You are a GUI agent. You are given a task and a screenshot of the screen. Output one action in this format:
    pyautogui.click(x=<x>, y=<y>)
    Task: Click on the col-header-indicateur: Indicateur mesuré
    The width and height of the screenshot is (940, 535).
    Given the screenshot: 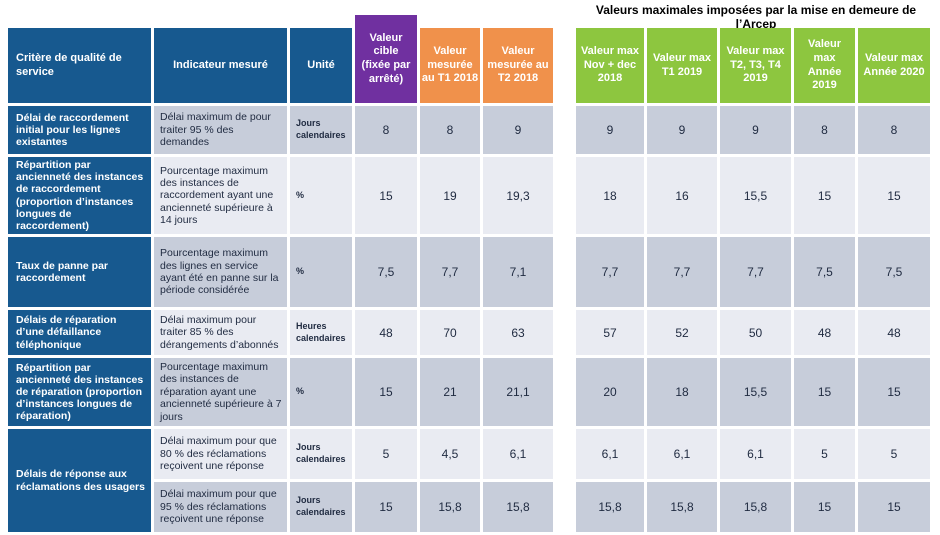 What is the action you would take?
    pyautogui.click(x=220, y=65)
    